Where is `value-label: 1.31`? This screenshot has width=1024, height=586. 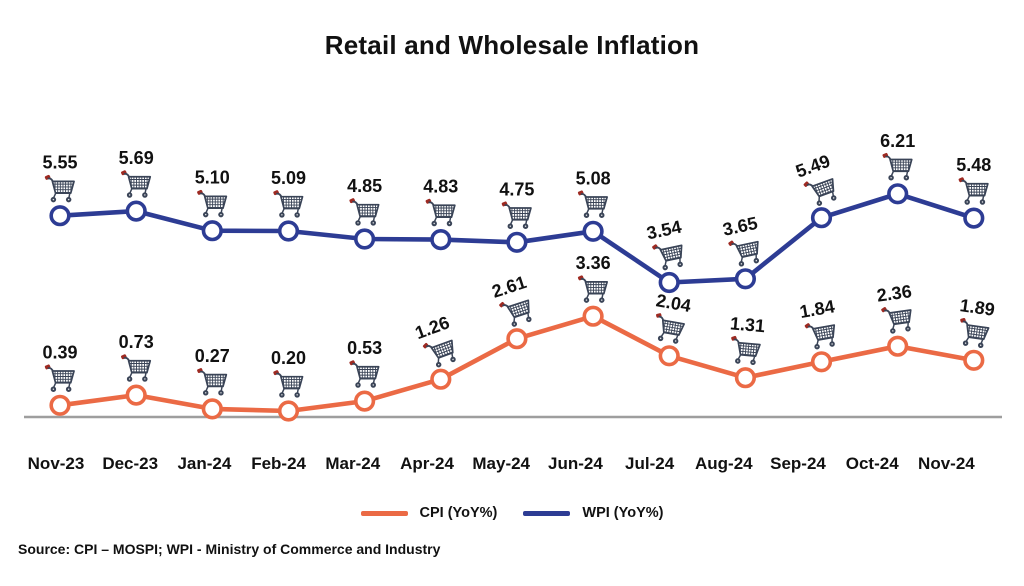
value-label: 1.31 is located at coordinates (747, 324).